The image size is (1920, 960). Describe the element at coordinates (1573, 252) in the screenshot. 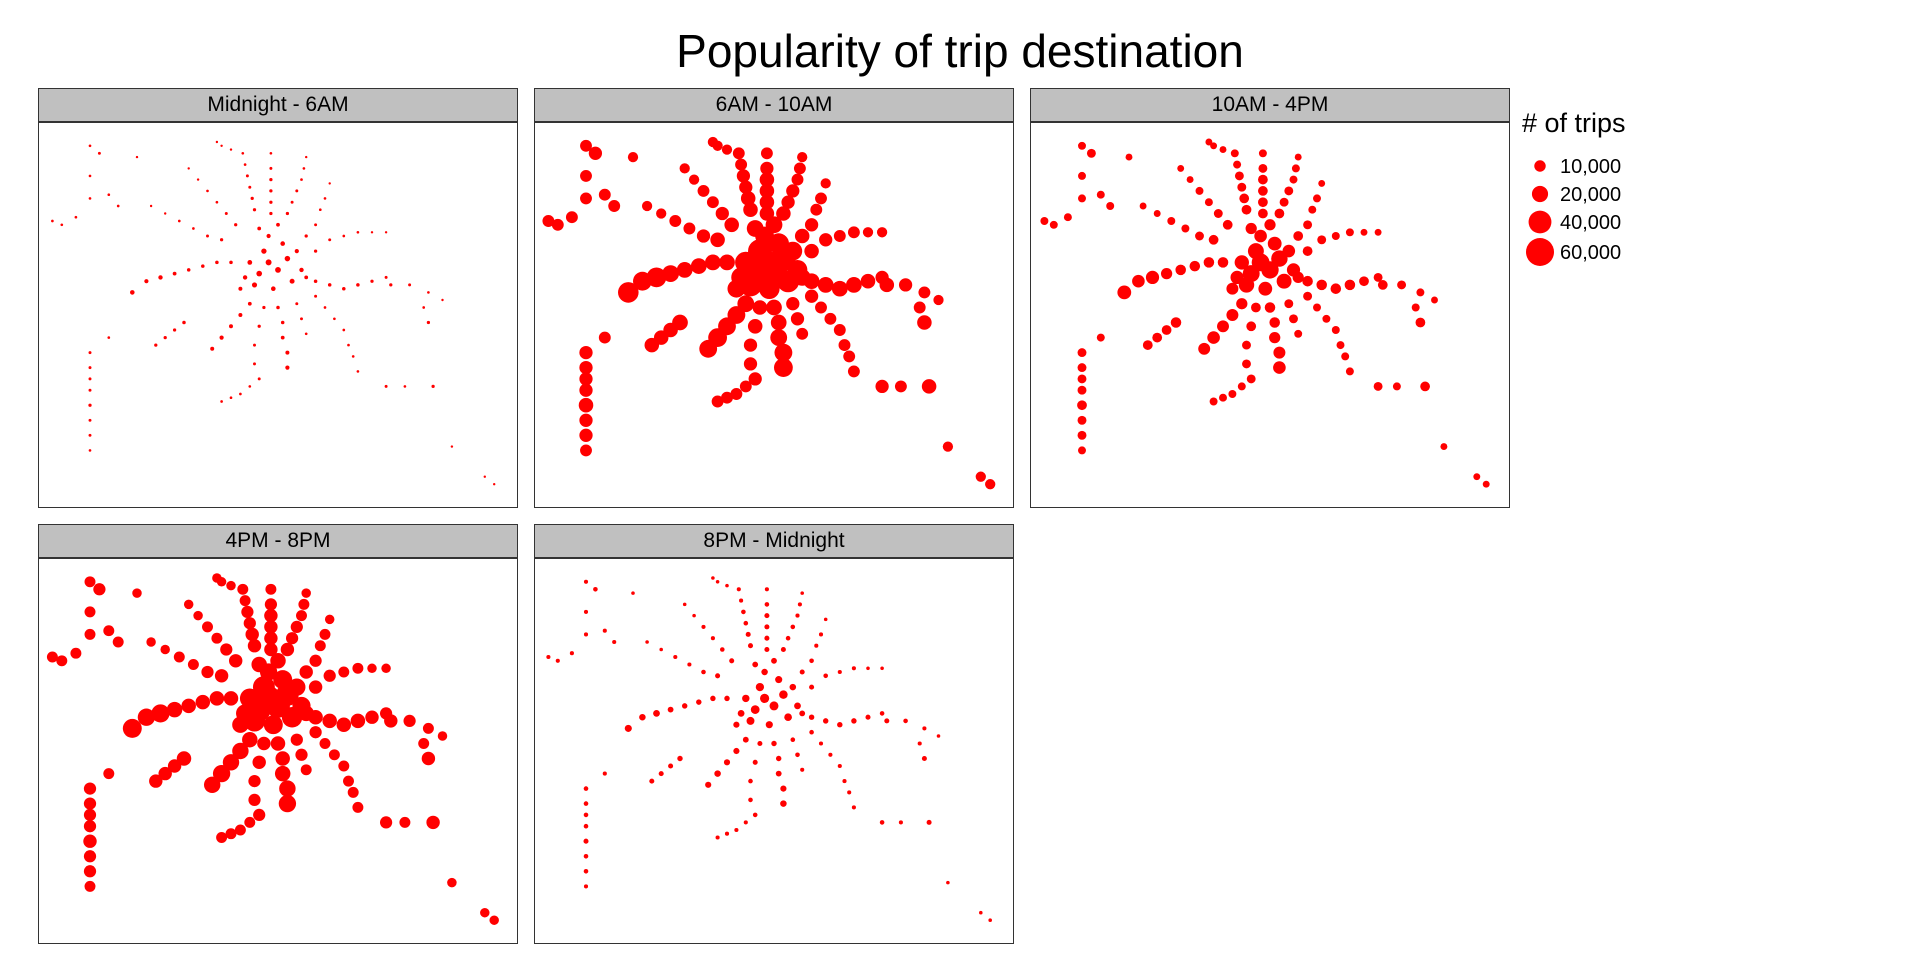

I see `legend-entry: 60,000` at that location.